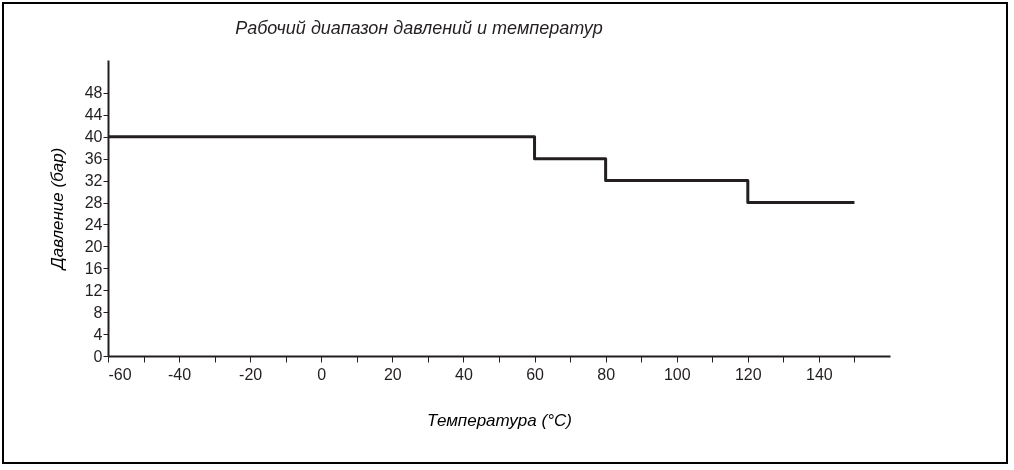  What do you see at coordinates (98, 334) in the screenshot?
I see `y-tick-label: 4` at bounding box center [98, 334].